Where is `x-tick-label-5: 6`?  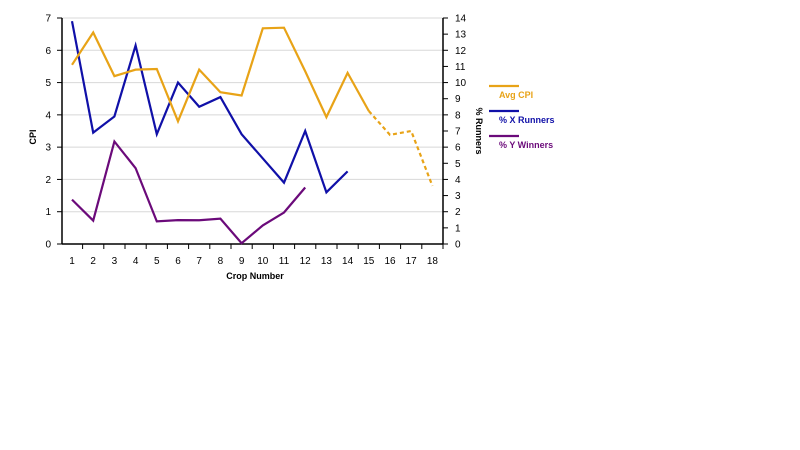 x-tick-label-5: 6 is located at coordinates (178, 261).